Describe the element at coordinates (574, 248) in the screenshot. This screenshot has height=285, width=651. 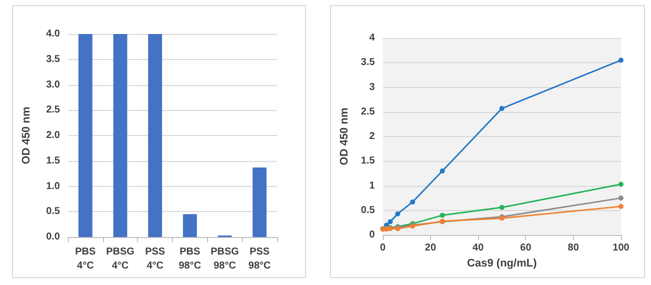
I see `x-tick-label: 80` at that location.